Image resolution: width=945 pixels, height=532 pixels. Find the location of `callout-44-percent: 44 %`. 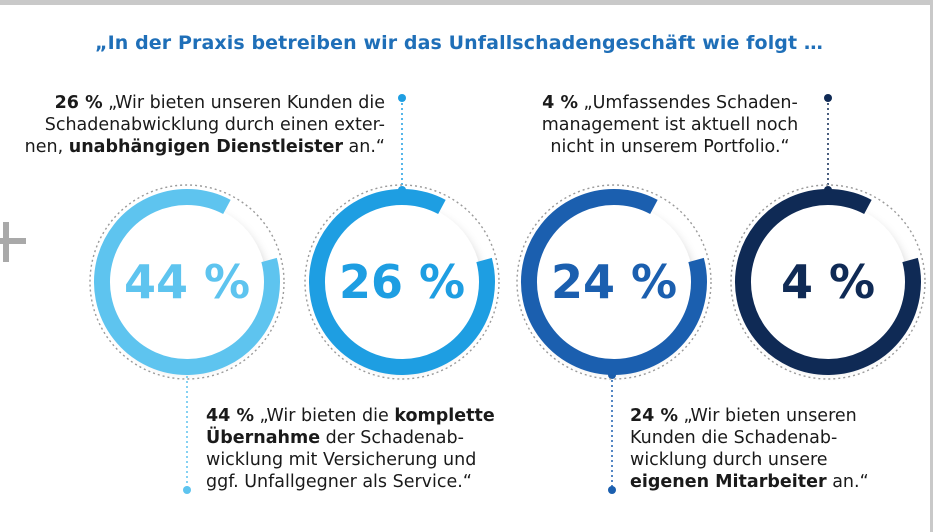

callout-44-percent: 44 % is located at coordinates (230, 416).